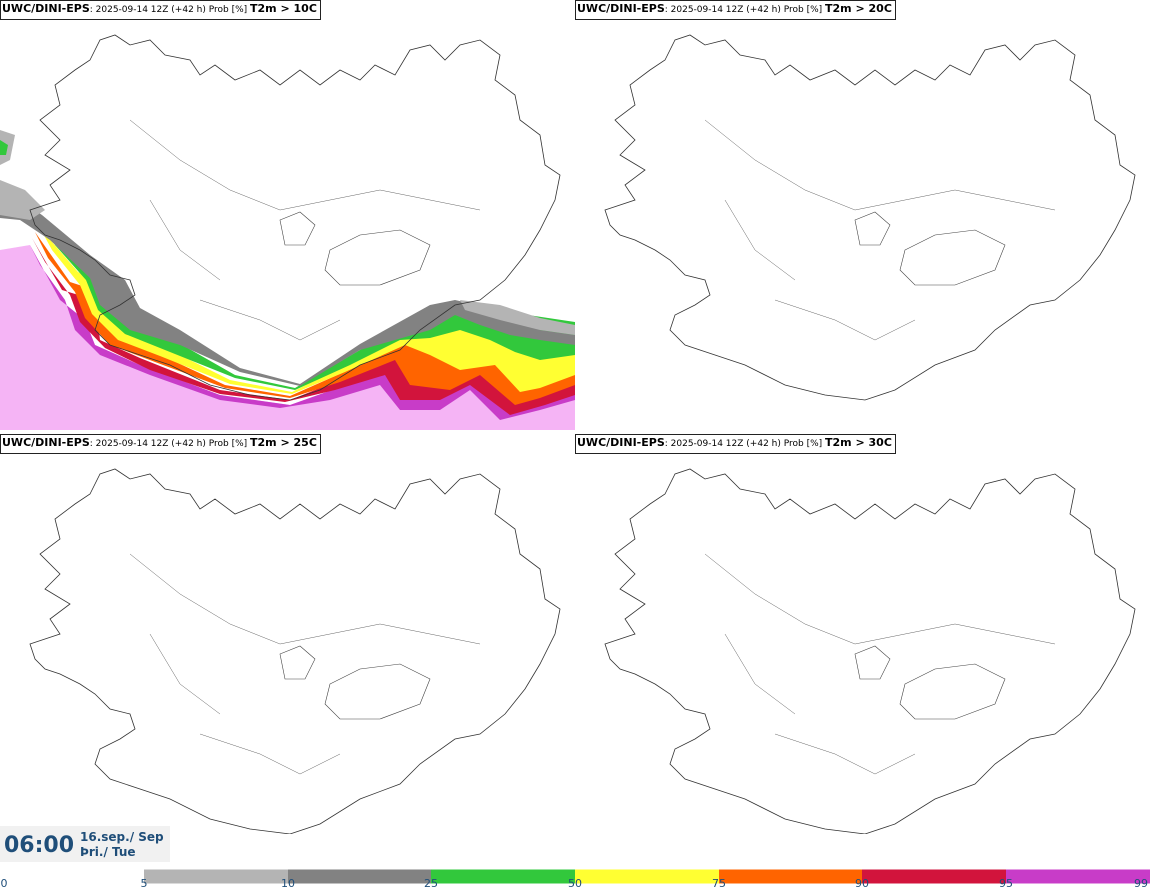 The width and height of the screenshot is (1150, 891). What do you see at coordinates (39, 845) in the screenshot?
I see `valid-time: 06:00` at bounding box center [39, 845].